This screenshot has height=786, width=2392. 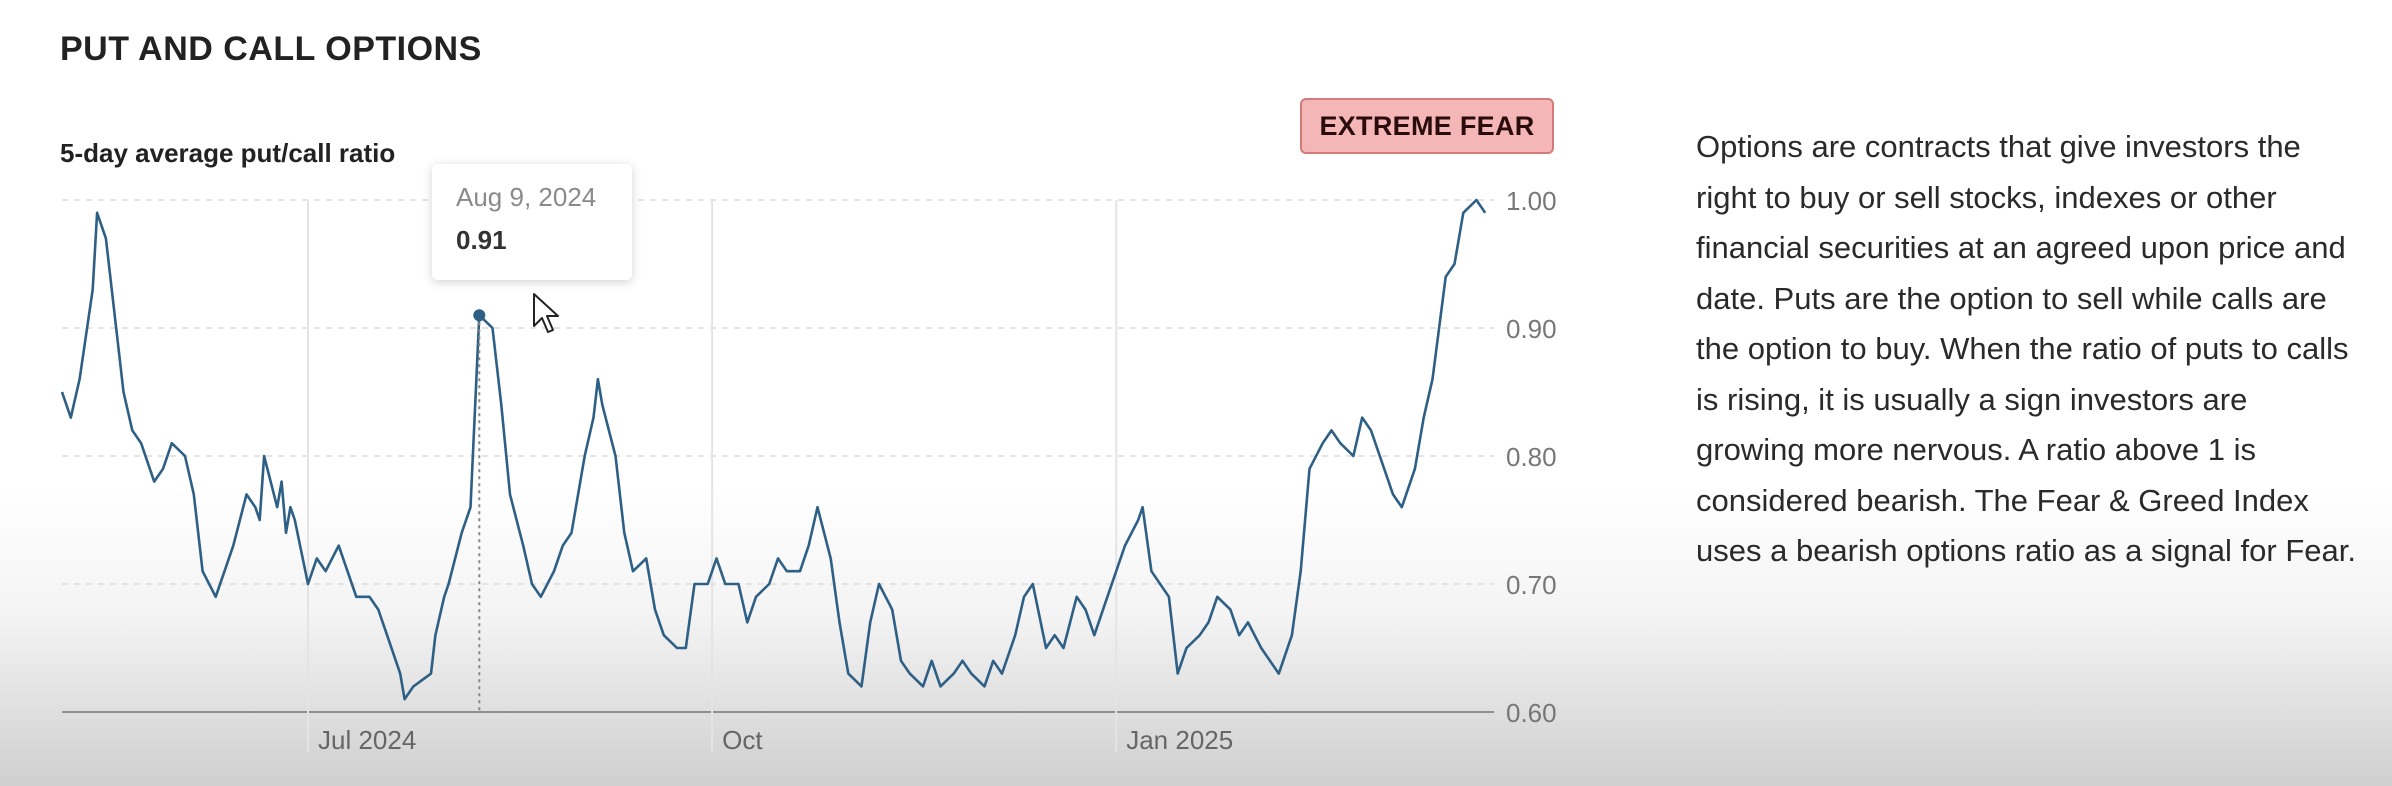 What do you see at coordinates (479, 510) in the screenshot?
I see `highlight-layer` at bounding box center [479, 510].